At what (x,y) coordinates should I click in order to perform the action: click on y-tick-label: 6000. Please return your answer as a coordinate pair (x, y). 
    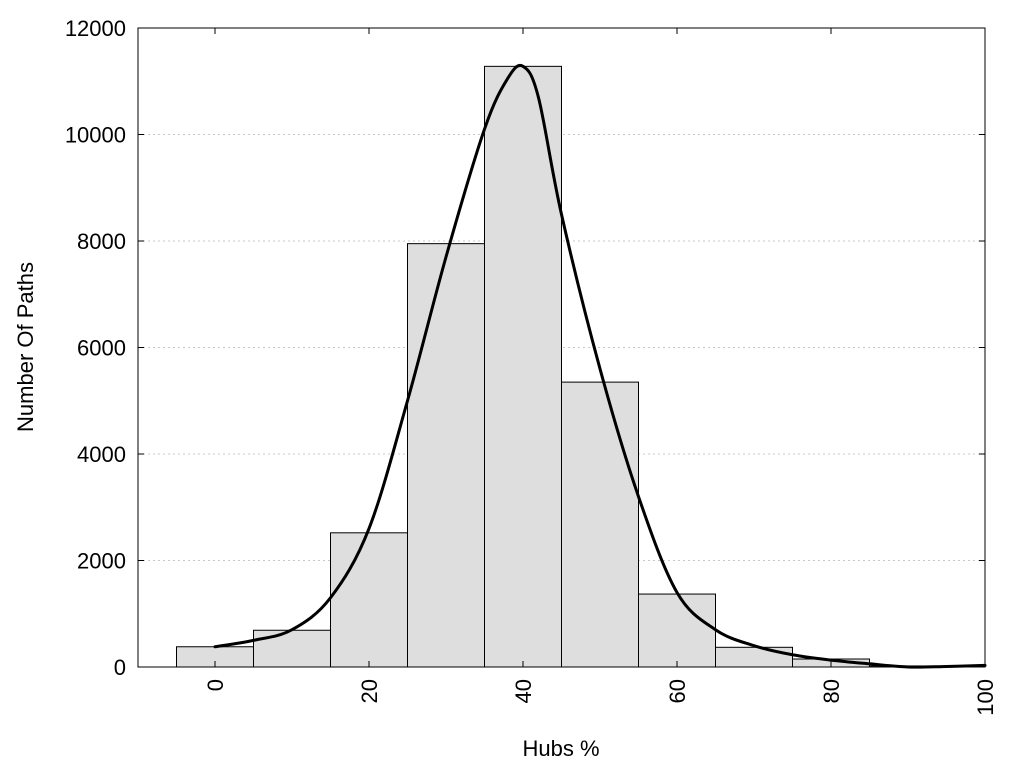
    Looking at the image, I should click on (101, 348).